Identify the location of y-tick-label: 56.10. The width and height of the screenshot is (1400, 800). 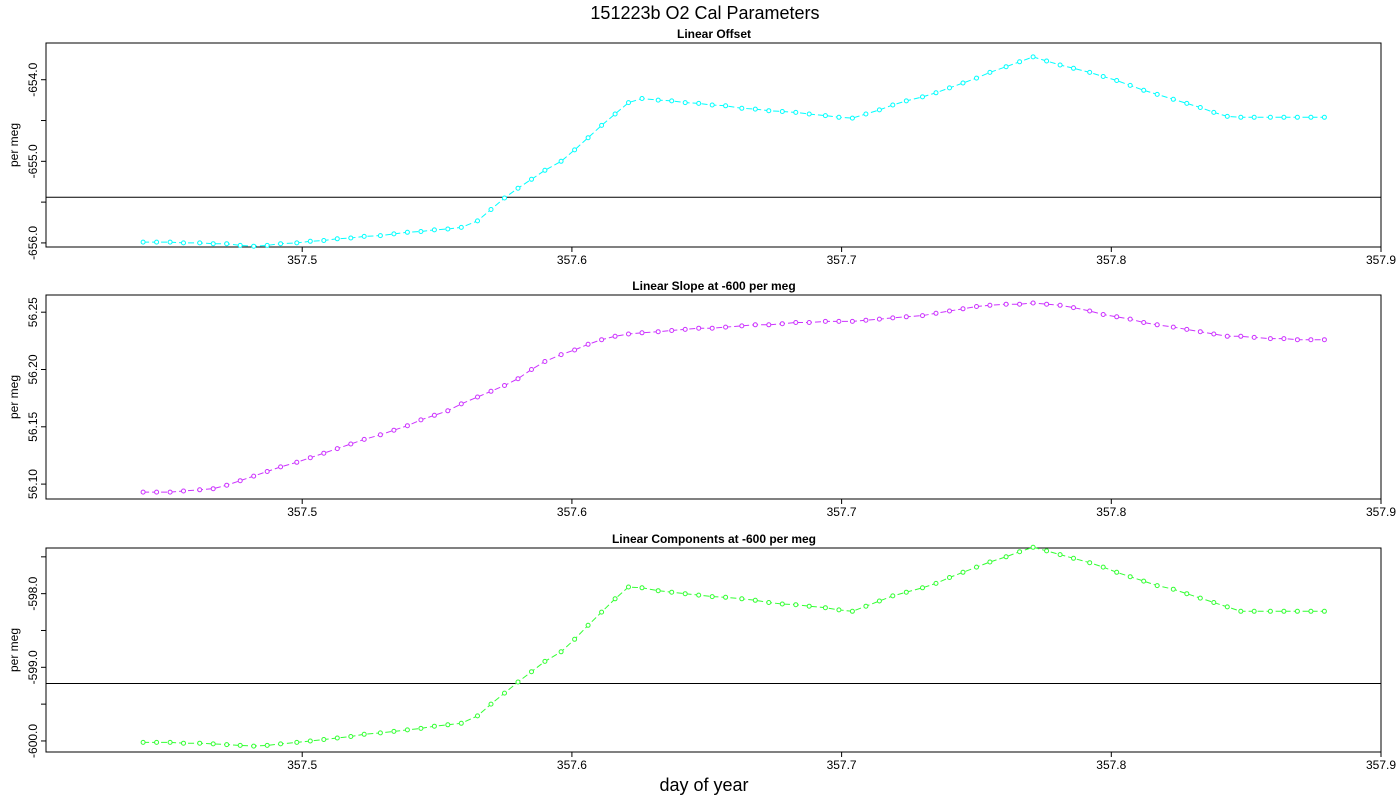
(33, 484).